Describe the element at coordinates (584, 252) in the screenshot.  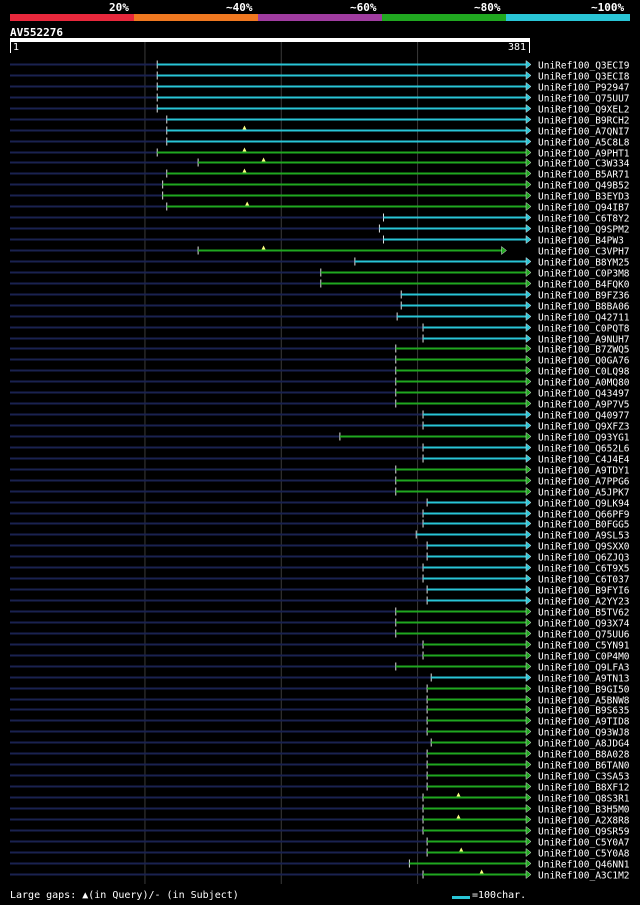
I see `hit-label: UniRef100_C3VPH7` at that location.